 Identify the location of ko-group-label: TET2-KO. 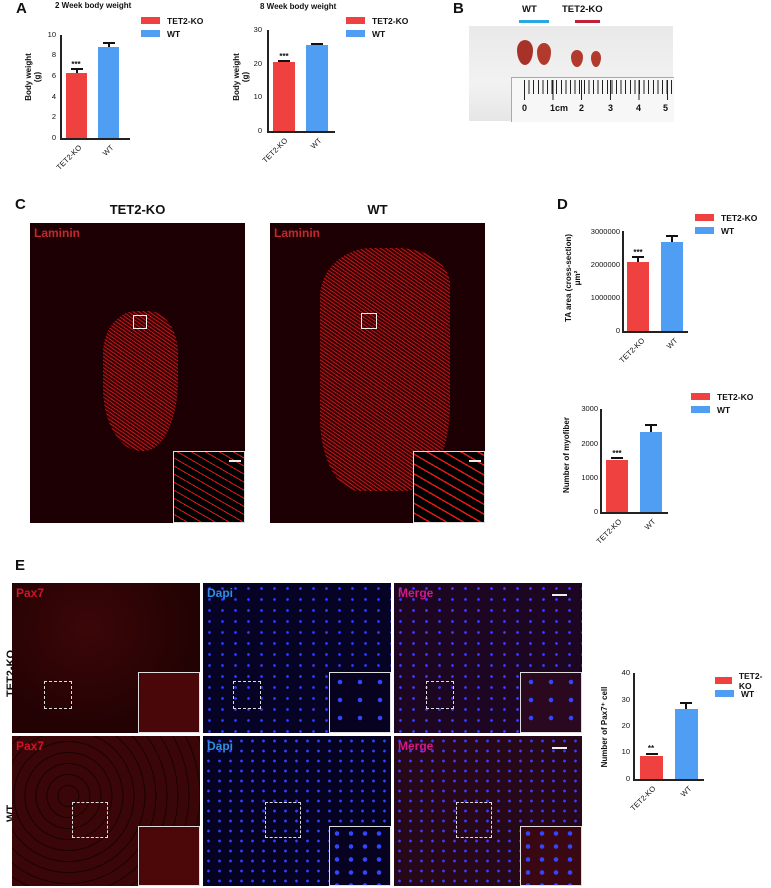
(582, 9).